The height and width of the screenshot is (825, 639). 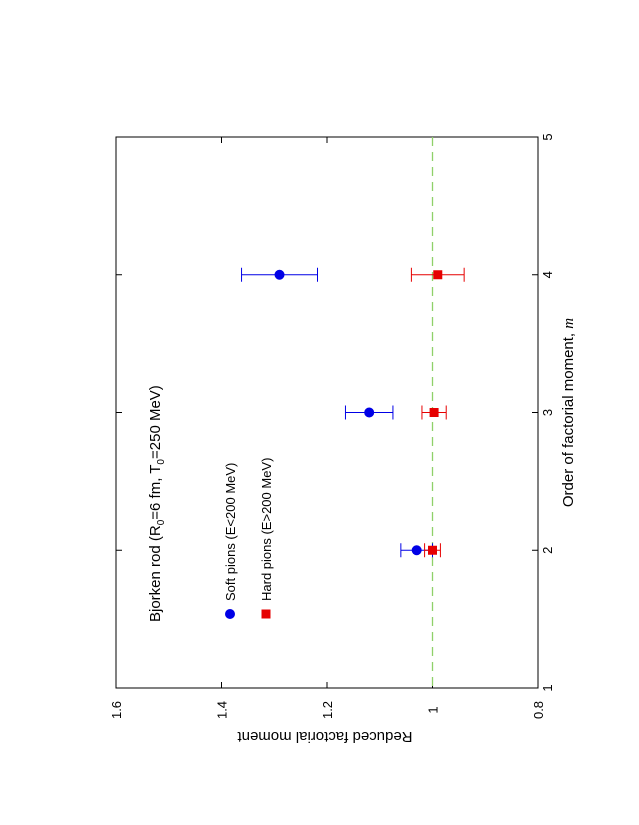 I want to click on y-tick-label: 1, so click(x=433, y=709).